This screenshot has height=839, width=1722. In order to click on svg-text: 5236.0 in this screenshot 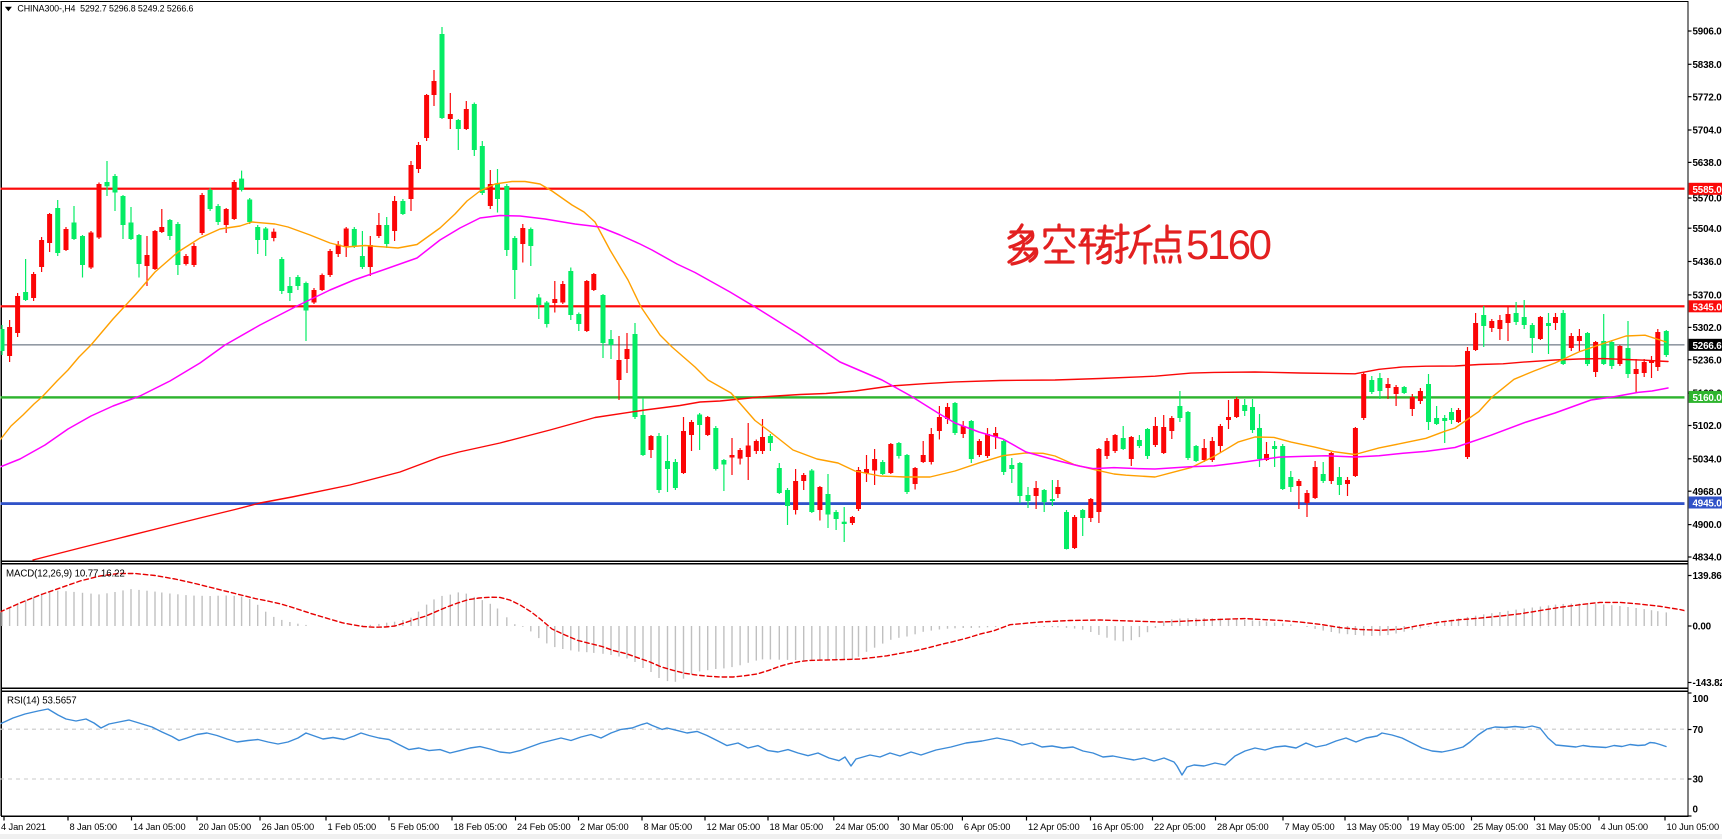, I will do `click(1707, 360)`.